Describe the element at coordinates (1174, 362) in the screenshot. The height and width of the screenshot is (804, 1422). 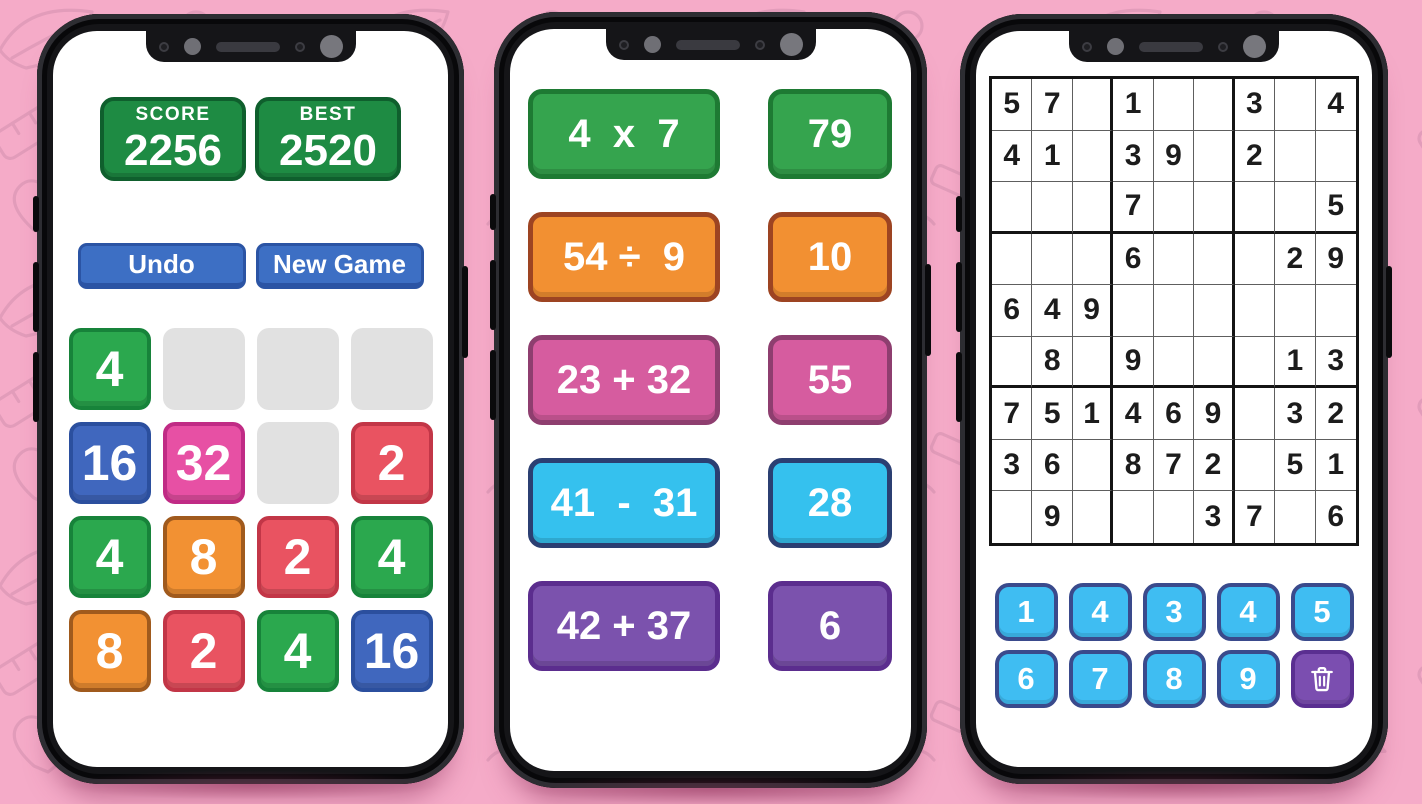
I see `sudoku-cell-r6c5` at that location.